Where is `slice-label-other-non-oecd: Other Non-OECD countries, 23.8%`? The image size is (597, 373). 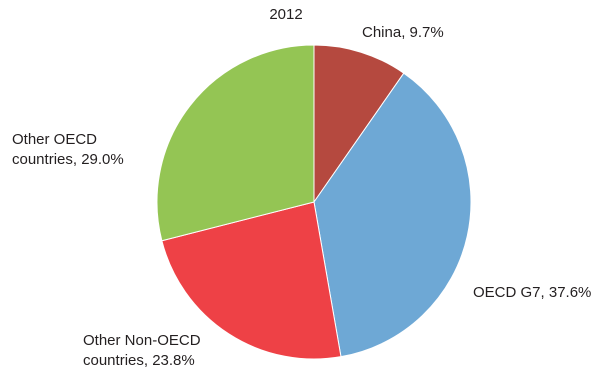 slice-label-other-non-oecd: Other Non-OECD countries, 23.8% is located at coordinates (142, 351).